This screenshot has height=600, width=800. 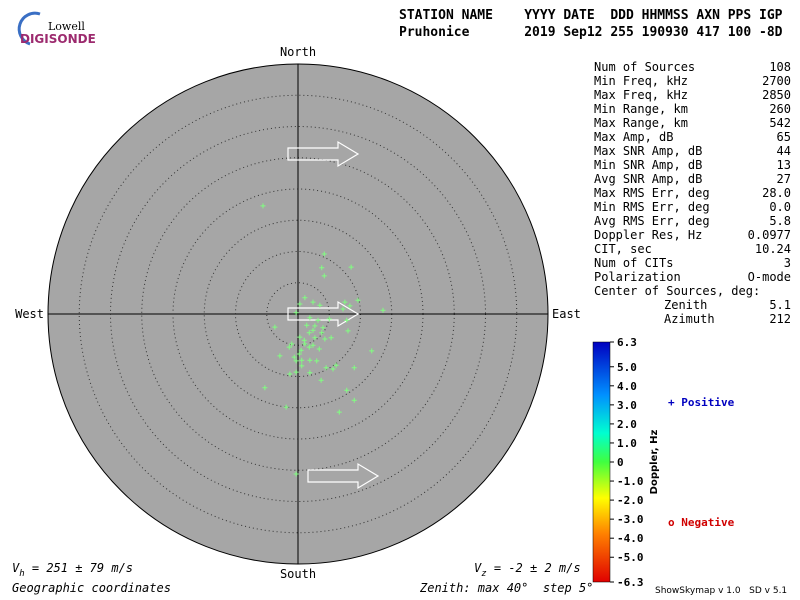 What do you see at coordinates (689, 319) in the screenshot?
I see `center-label: Azimuth` at bounding box center [689, 319].